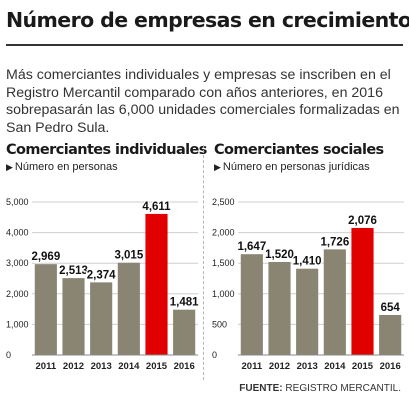 The image size is (409, 400). What do you see at coordinates (17, 202) in the screenshot?
I see `y-tick-label: 5,000` at bounding box center [17, 202].